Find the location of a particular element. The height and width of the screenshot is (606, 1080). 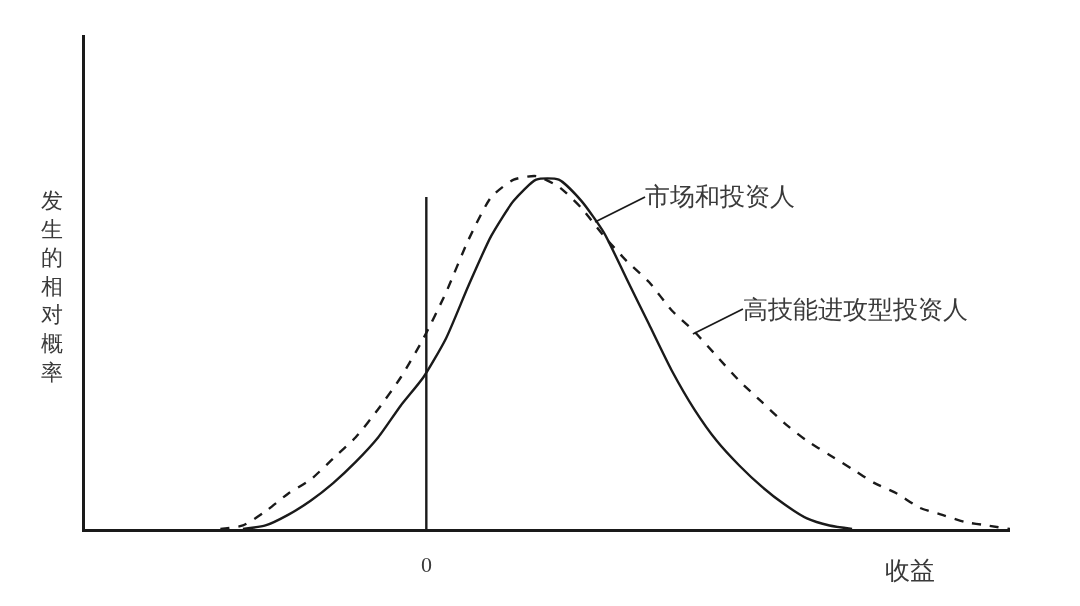

annotation: 市场和投资人 is located at coordinates (720, 196).